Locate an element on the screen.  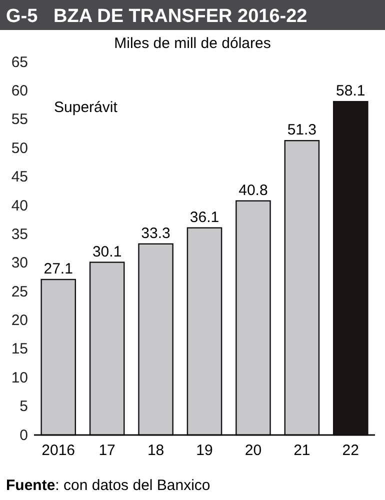
data-label: 27.1 is located at coordinates (58, 269).